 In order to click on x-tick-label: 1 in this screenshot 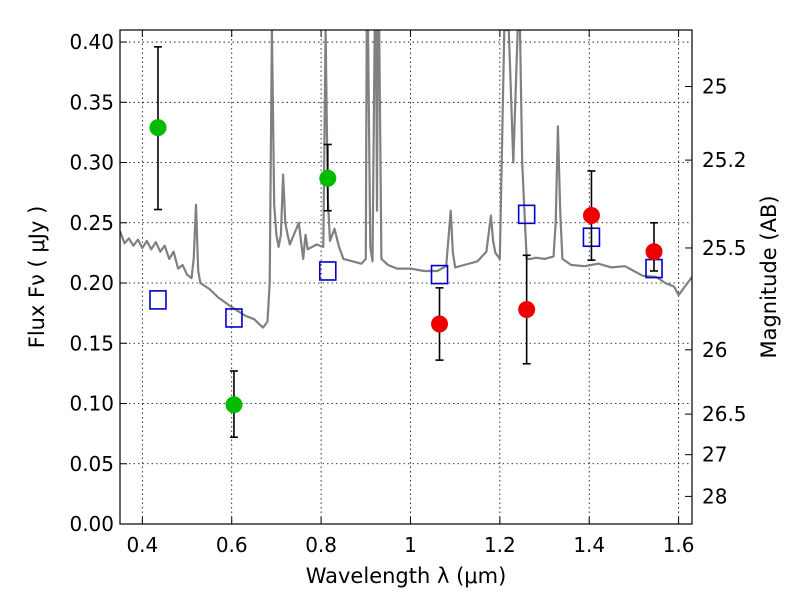, I will do `click(410, 545)`.